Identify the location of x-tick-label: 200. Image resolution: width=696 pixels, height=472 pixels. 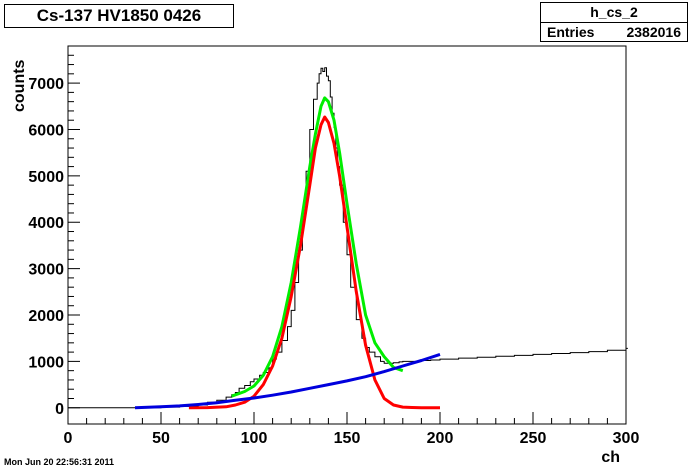
(440, 438).